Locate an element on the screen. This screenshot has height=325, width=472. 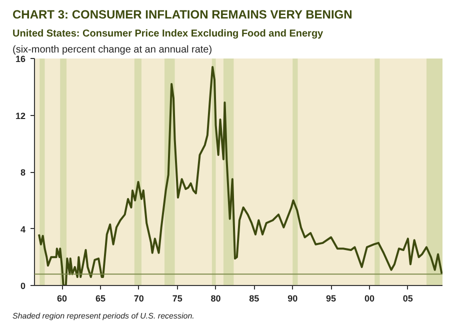
y-tick-label: 8 is located at coordinates (23, 173).